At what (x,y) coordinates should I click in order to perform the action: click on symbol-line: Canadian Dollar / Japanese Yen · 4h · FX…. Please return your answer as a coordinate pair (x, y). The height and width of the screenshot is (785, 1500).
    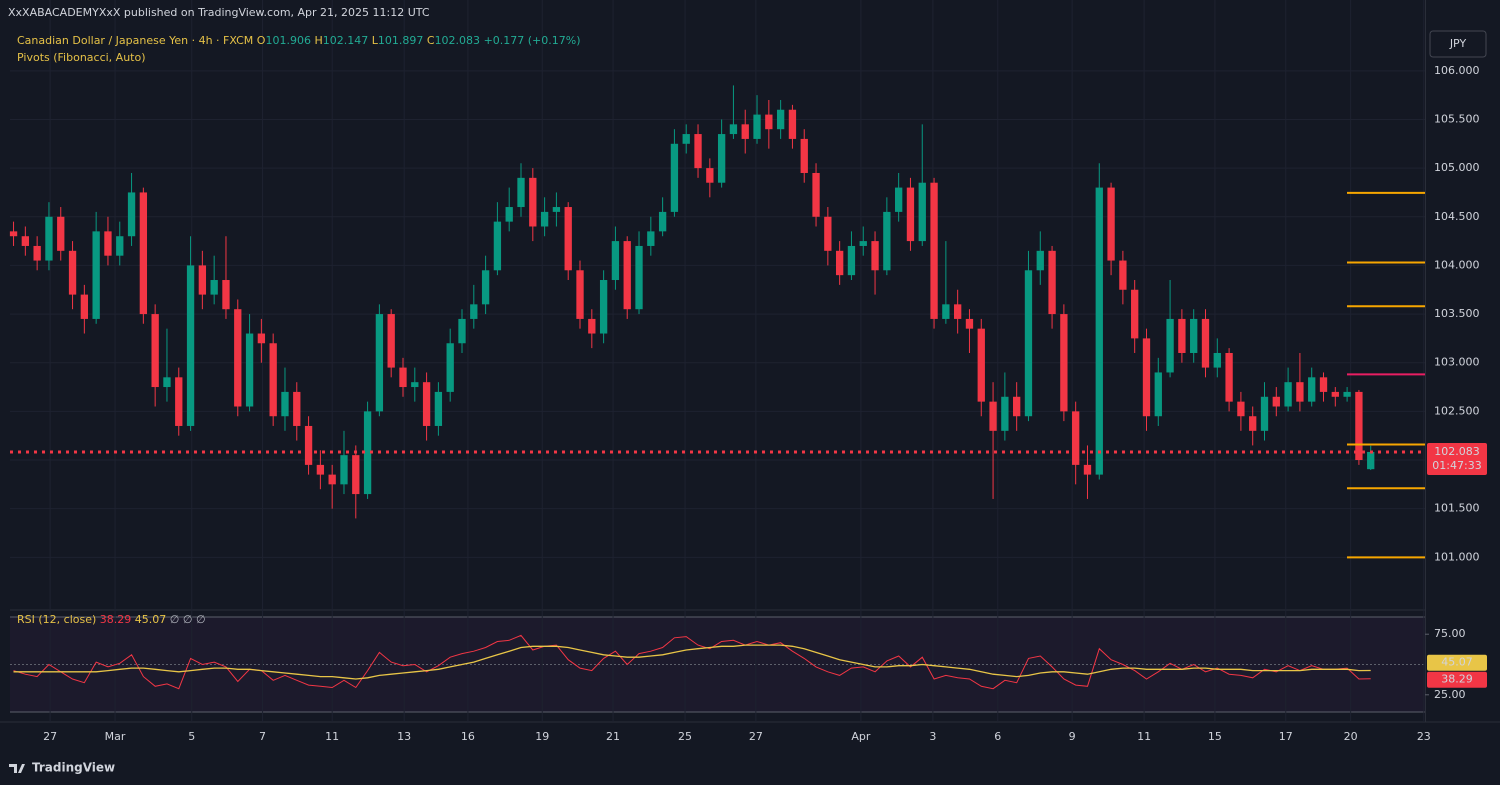
    Looking at the image, I should click on (299, 40).